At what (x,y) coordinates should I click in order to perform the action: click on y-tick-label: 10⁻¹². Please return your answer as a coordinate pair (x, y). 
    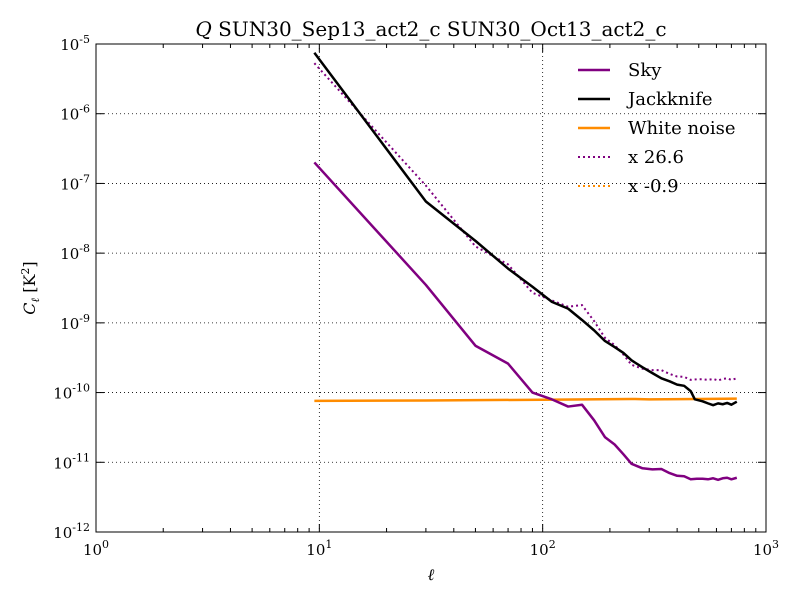
    Looking at the image, I should click on (71, 531).